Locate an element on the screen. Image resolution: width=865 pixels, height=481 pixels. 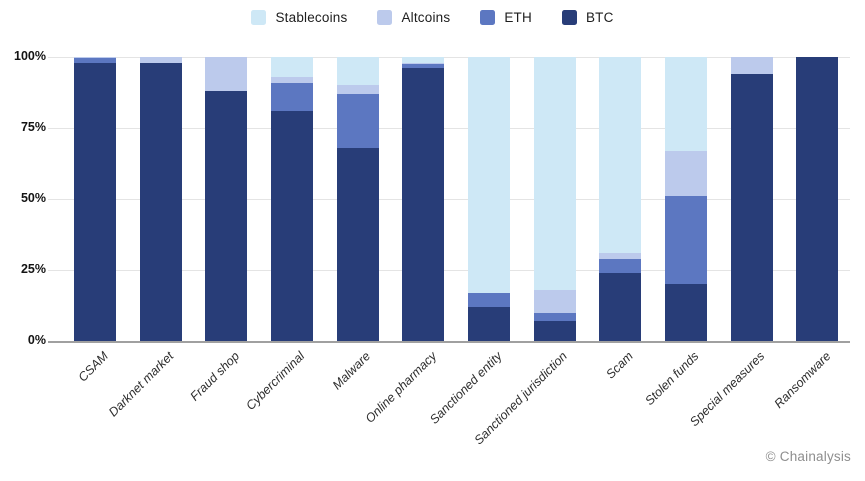
legend-item-altcoins: Altcoins is located at coordinates (413, 17).